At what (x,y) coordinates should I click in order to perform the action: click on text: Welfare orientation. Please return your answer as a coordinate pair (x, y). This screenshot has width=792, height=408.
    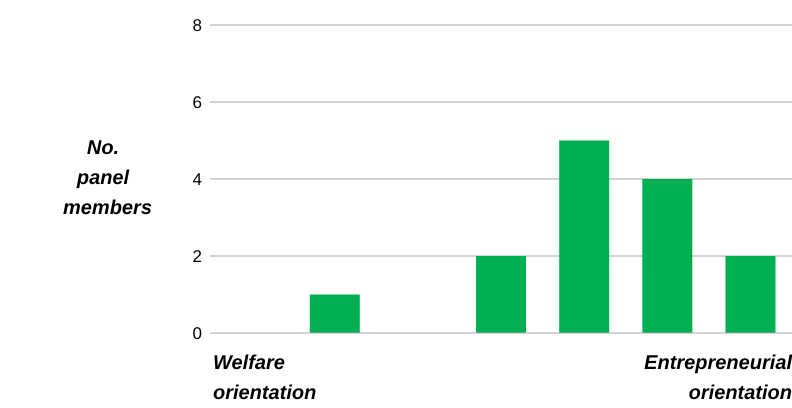
    Looking at the image, I should click on (265, 378).